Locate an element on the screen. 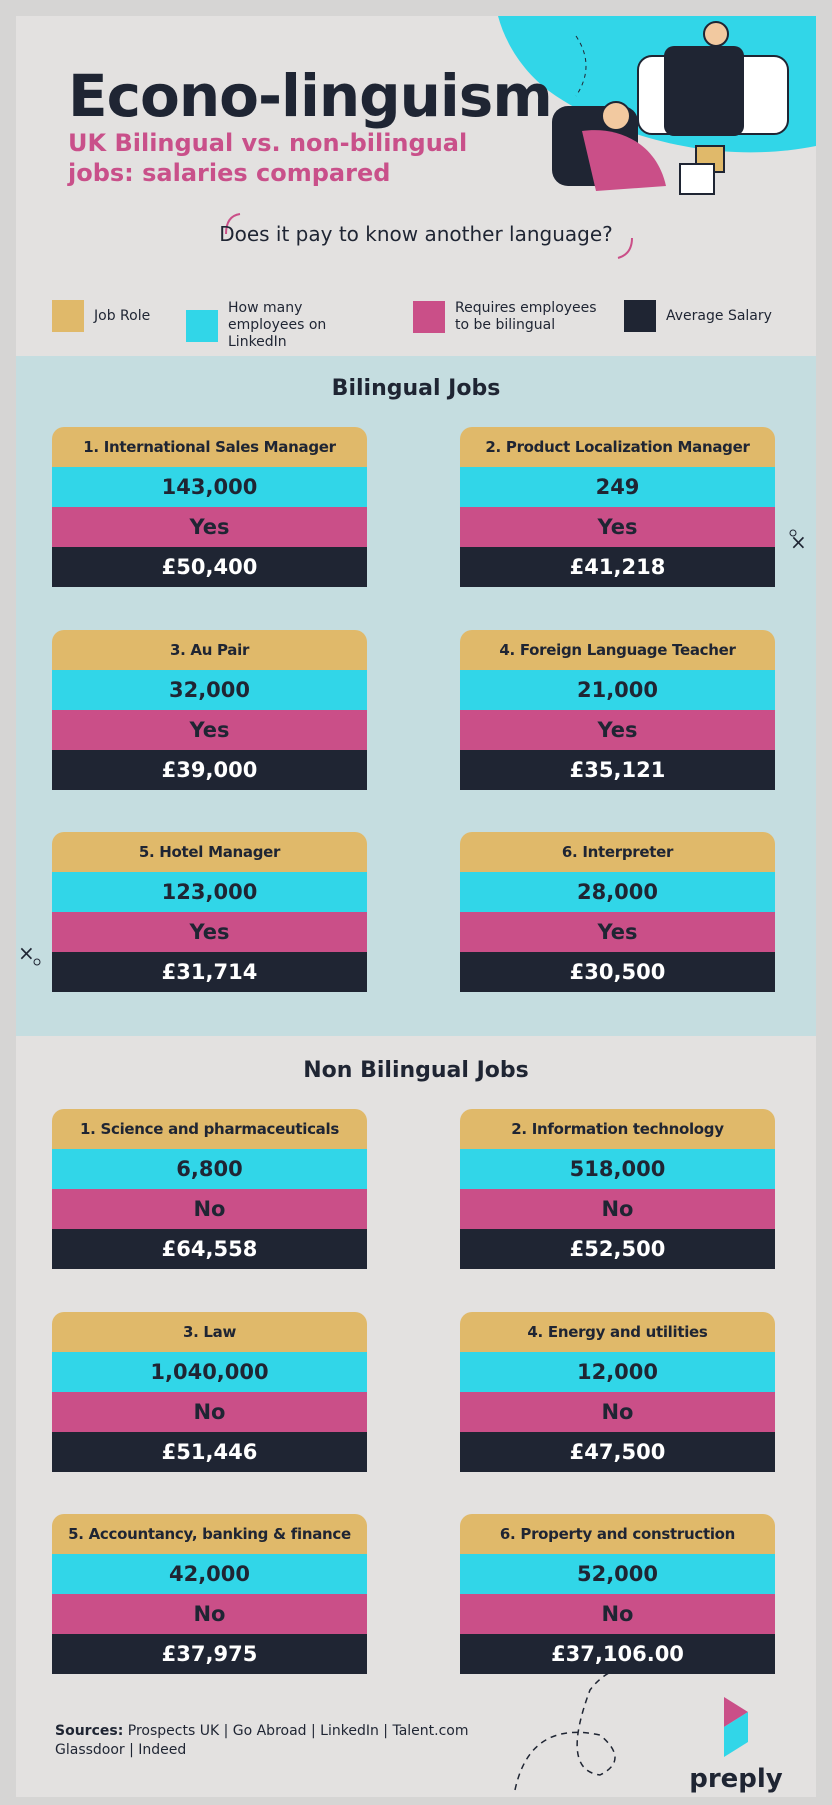 This screenshot has width=832, height=1805. section-title: Non Bilingual Jobs is located at coordinates (416, 1070).